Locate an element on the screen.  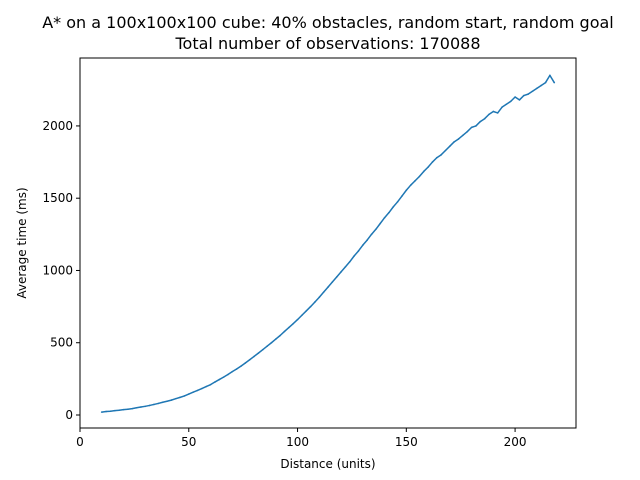
y-tick-label: 500 is located at coordinates (61, 343).